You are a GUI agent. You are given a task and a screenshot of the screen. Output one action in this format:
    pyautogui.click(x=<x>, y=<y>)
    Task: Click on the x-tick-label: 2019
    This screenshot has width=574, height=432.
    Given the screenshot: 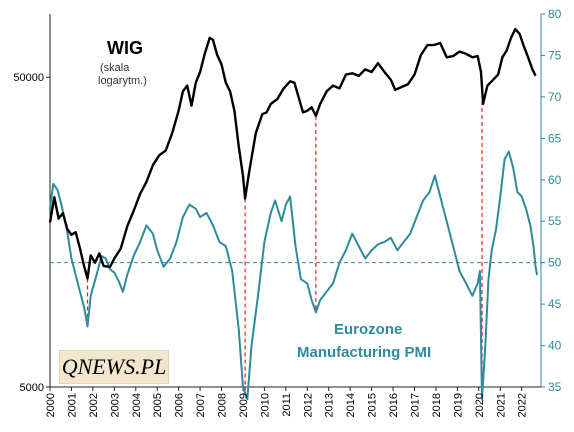 What is the action you would take?
    pyautogui.click(x=458, y=405)
    